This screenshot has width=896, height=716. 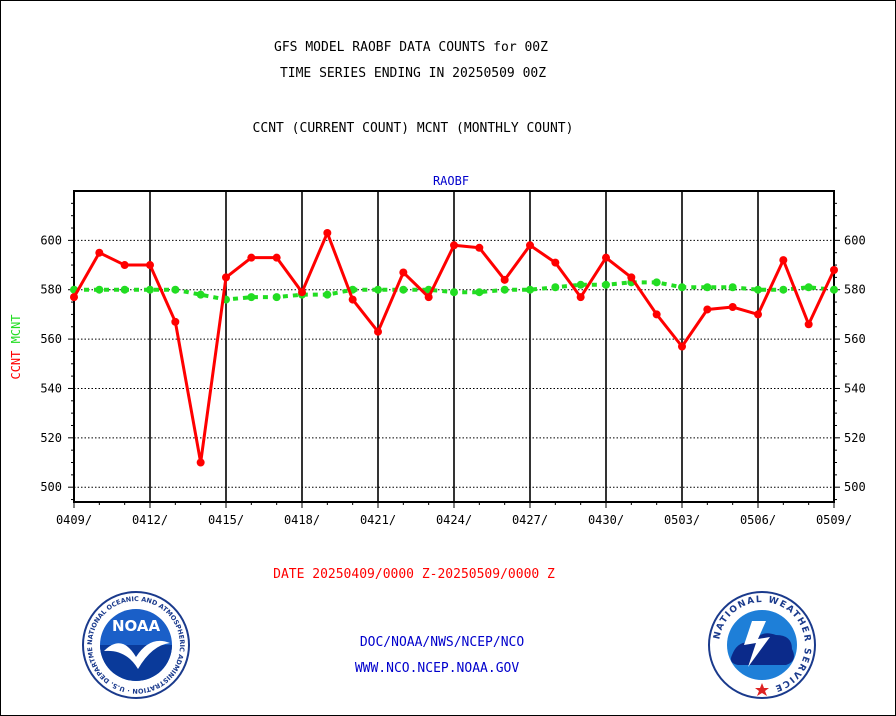 What do you see at coordinates (855, 487) in the screenshot?
I see `y-tick-label-right: 500` at bounding box center [855, 487].